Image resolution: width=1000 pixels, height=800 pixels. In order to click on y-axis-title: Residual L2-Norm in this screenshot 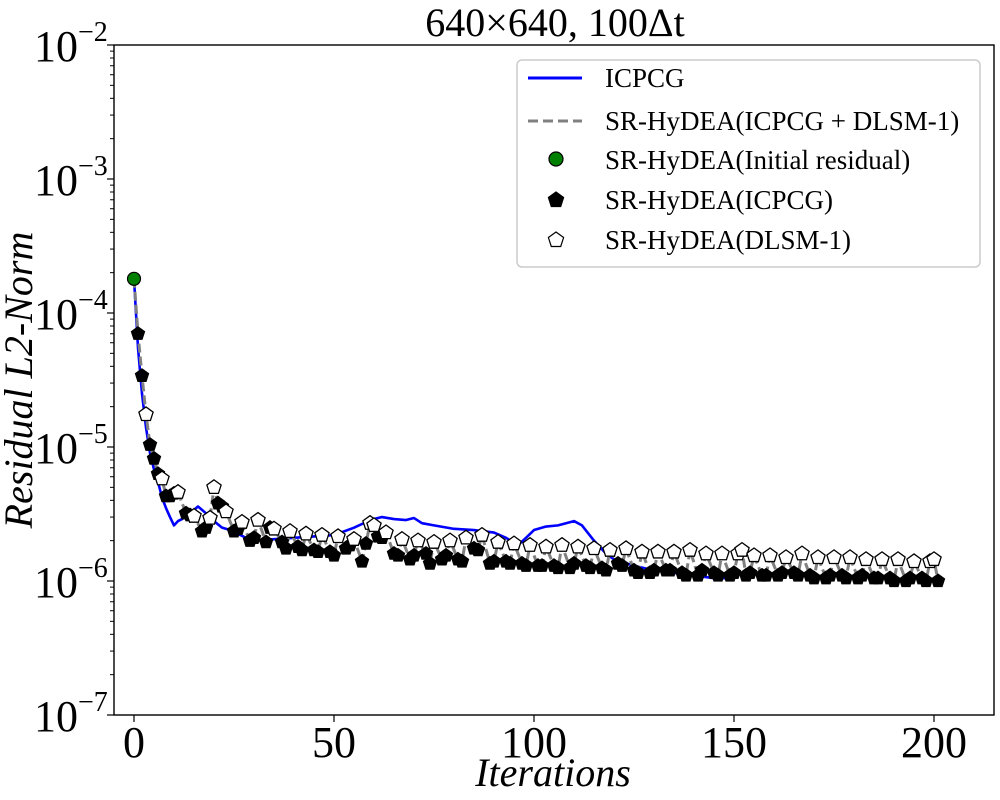, I will do `click(20, 381)`.